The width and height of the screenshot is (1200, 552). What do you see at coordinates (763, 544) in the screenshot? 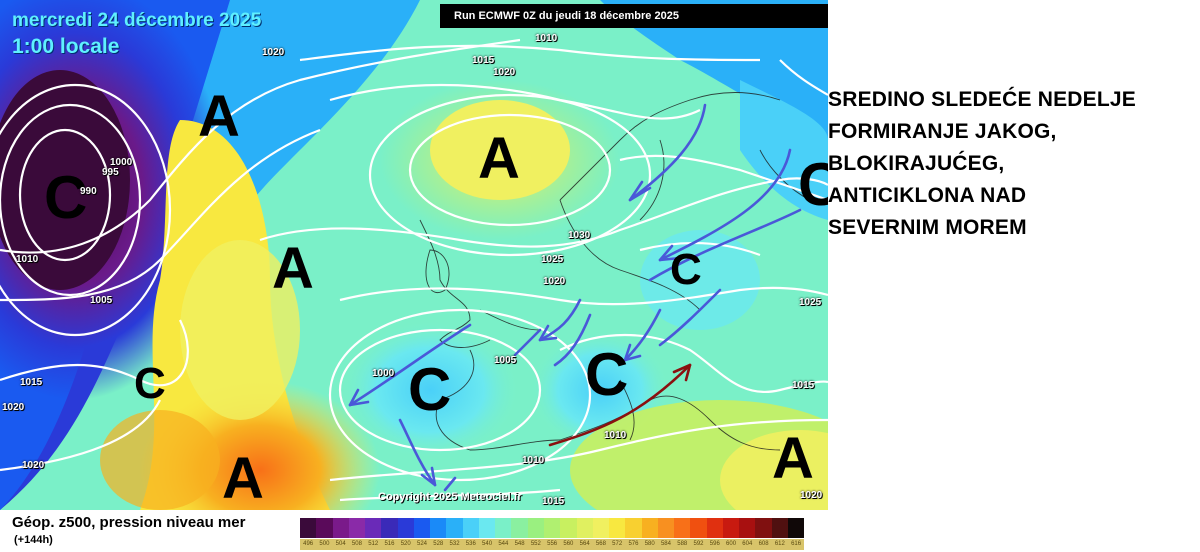
I see `scale-value: 608` at bounding box center [763, 544].